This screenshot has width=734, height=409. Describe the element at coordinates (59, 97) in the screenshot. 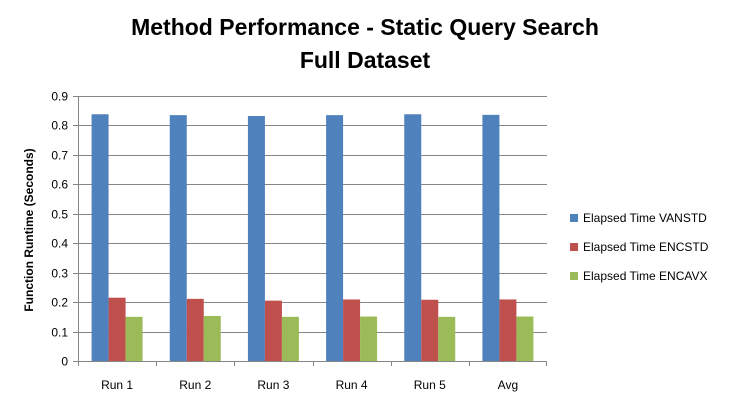

I see `y-tick-label: 0.9` at that location.